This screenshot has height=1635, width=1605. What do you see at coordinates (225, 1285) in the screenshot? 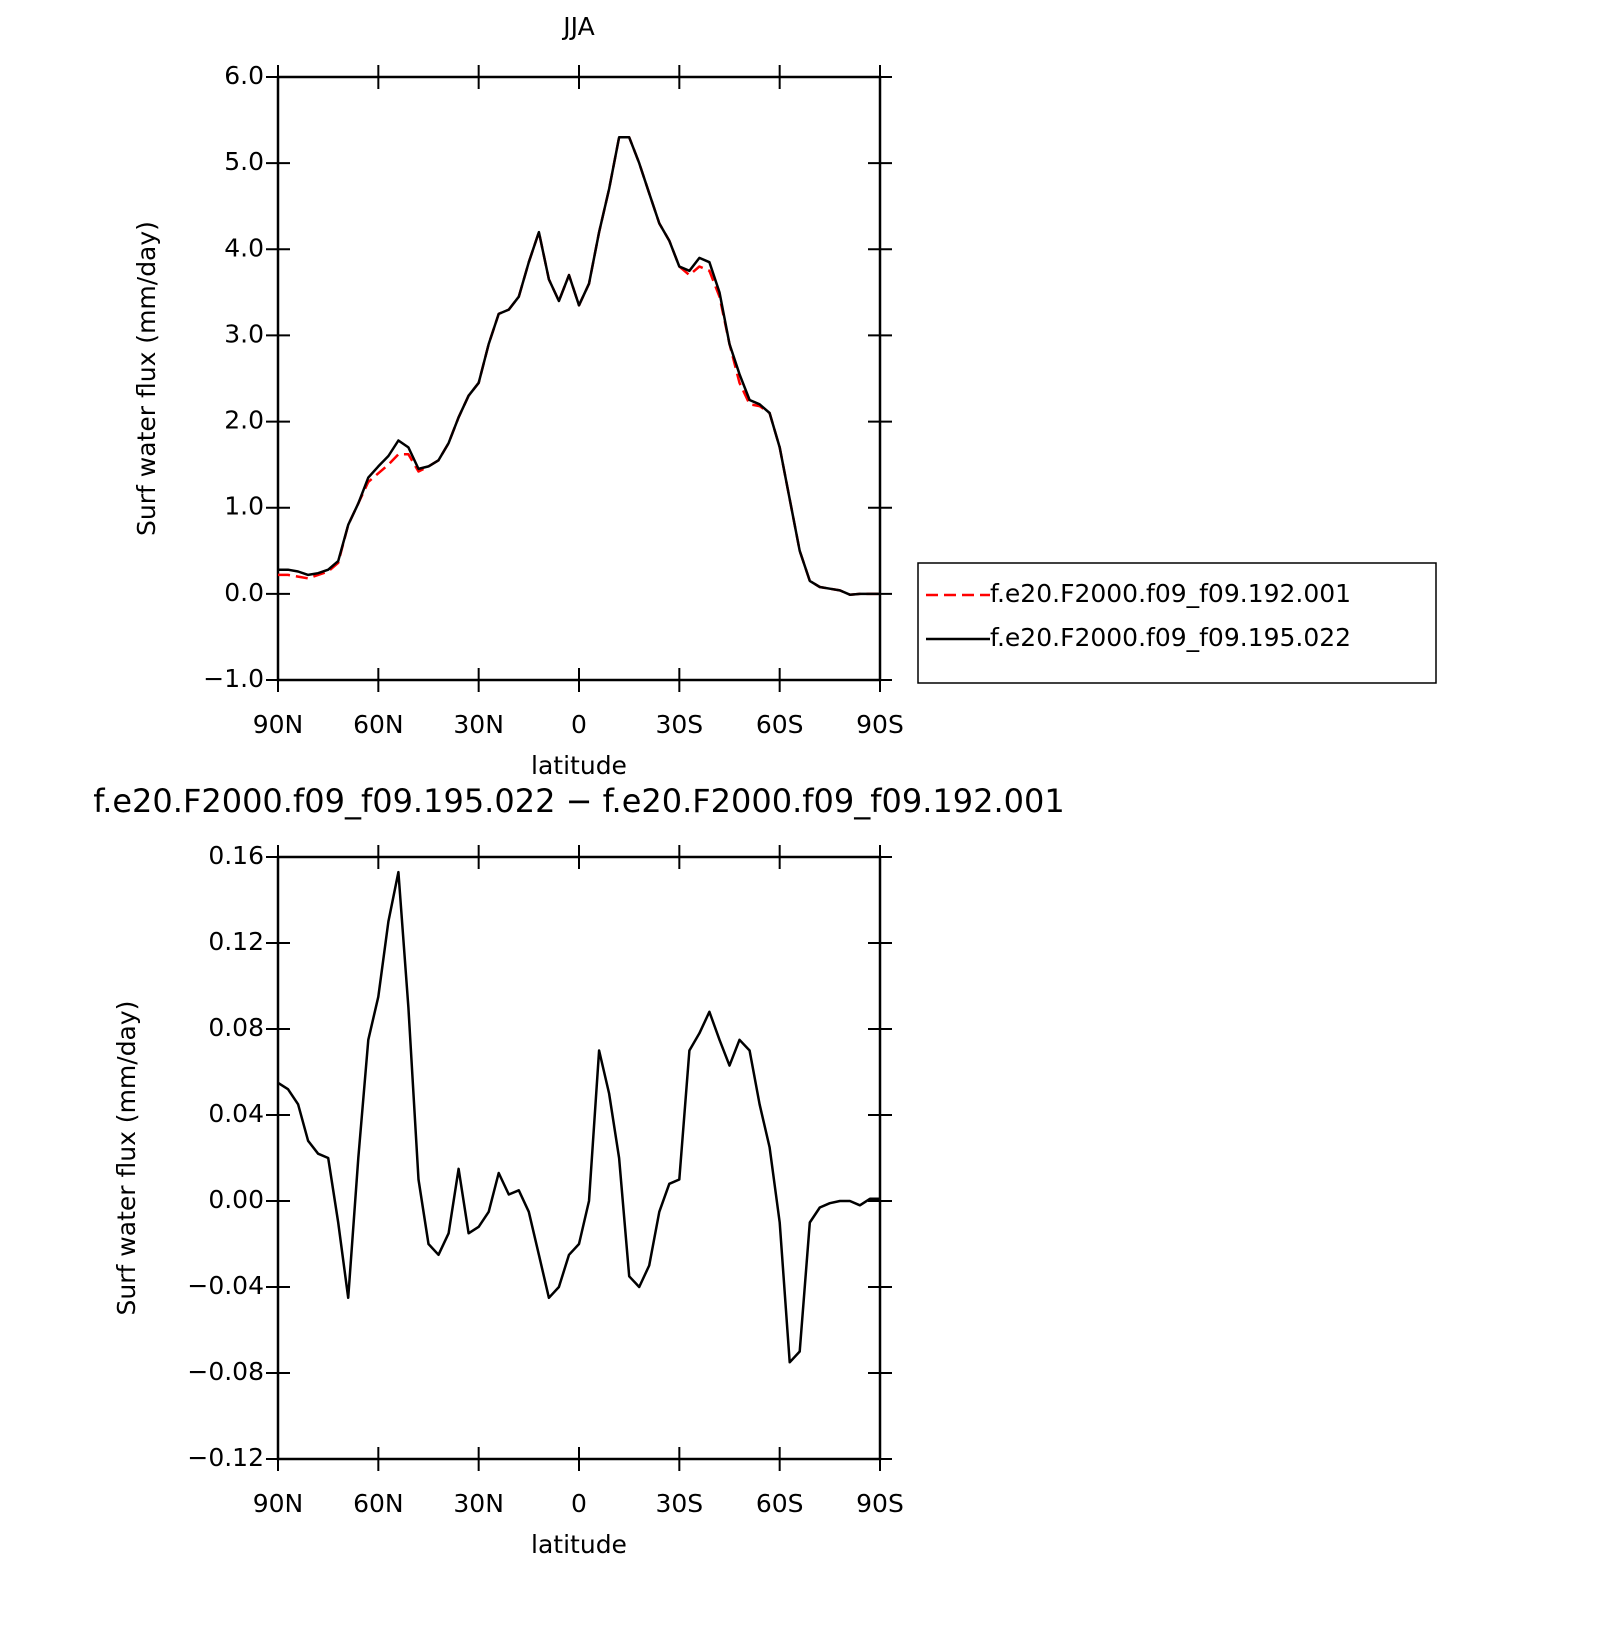
I see `y-tick-label: −0.04` at bounding box center [225, 1285].